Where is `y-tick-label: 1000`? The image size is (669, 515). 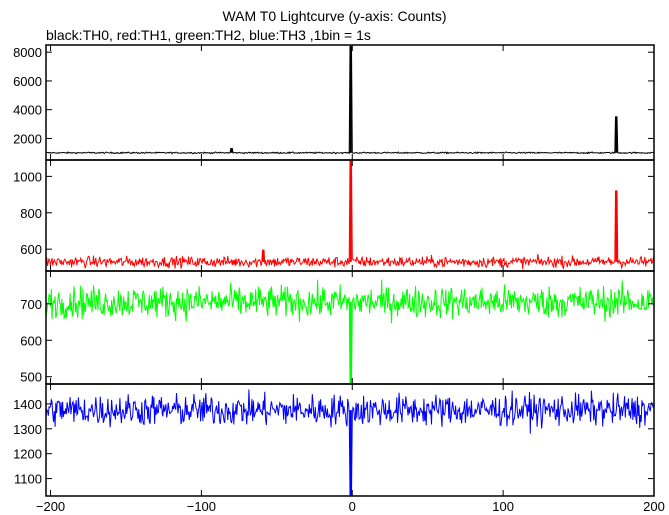
y-tick-label: 1000 is located at coordinates (27, 176).